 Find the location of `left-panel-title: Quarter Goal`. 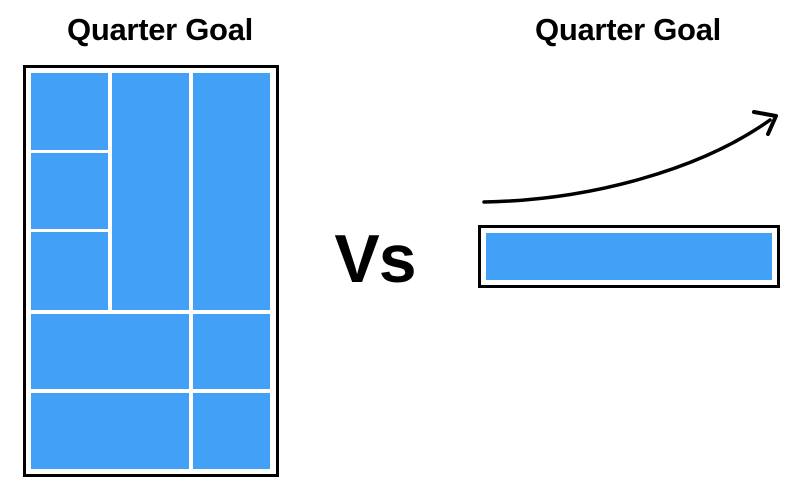

left-panel-title: Quarter Goal is located at coordinates (160, 29).